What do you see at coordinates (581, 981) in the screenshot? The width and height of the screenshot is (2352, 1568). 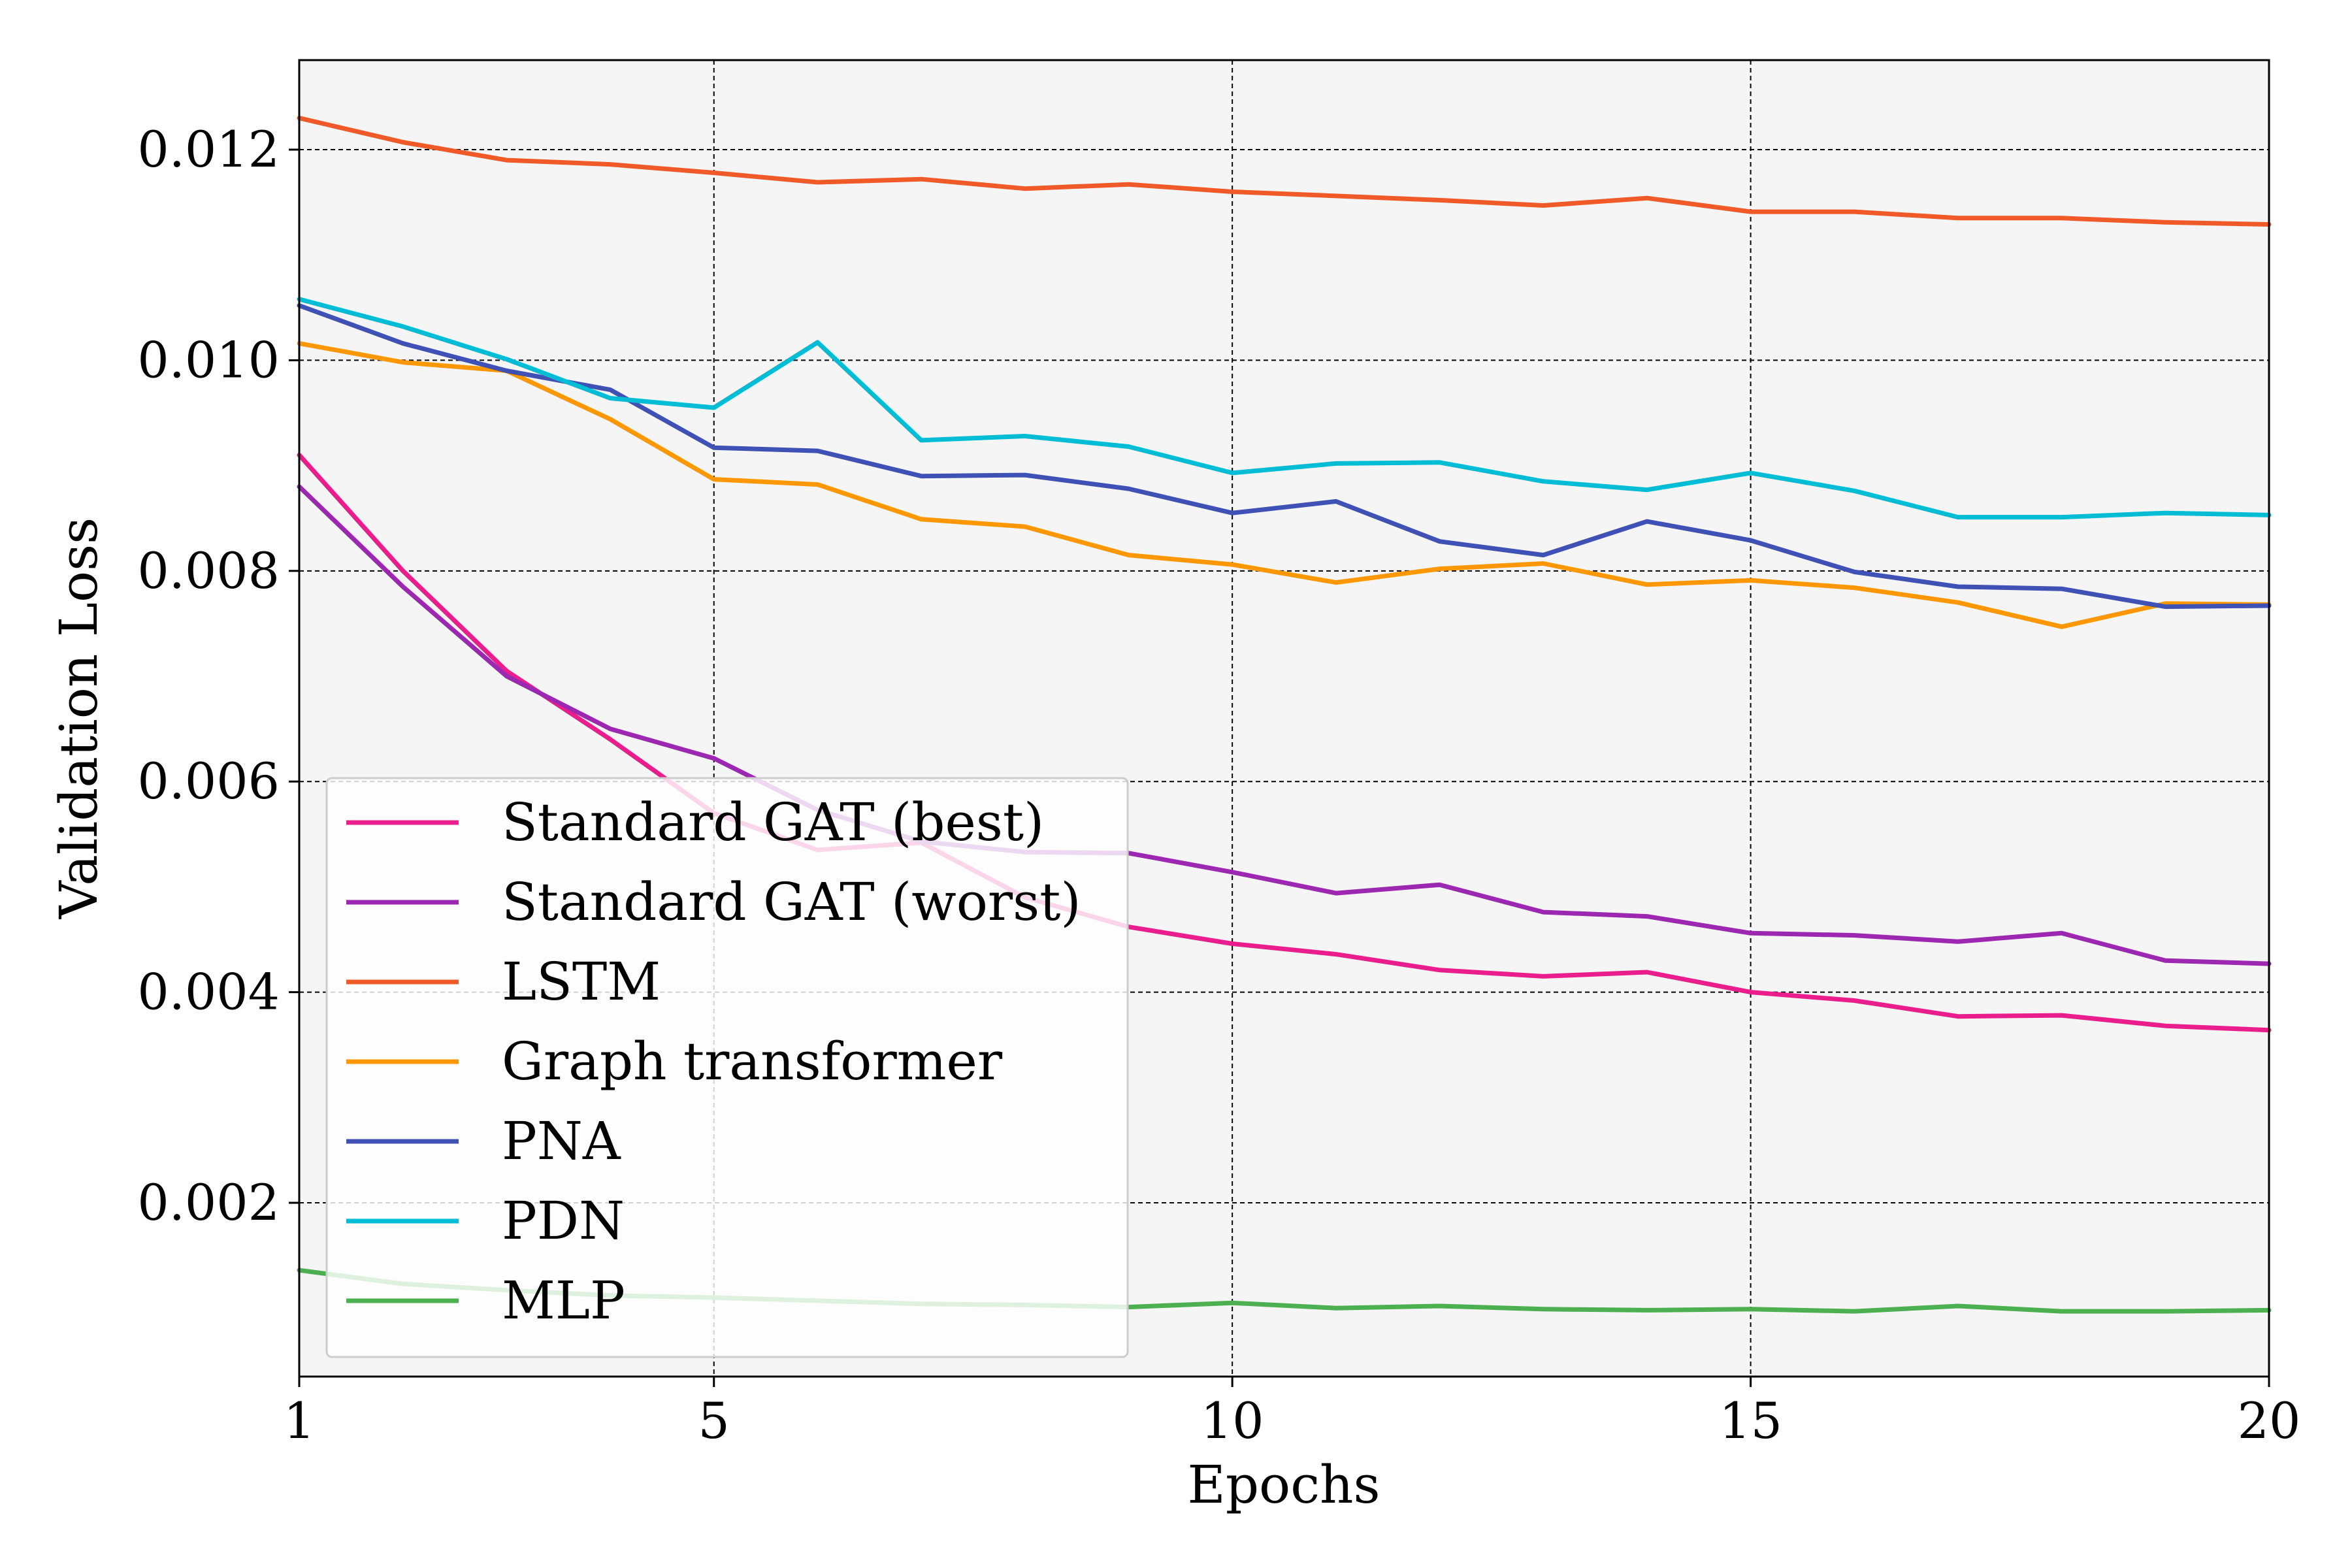 I see `legend-label: LSTM` at bounding box center [581, 981].